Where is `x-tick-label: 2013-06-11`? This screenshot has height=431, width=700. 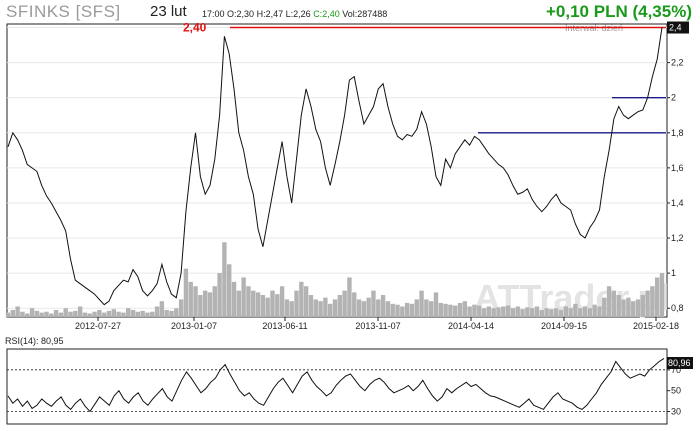 x-tick-label: 2013-06-11 is located at coordinates (284, 326).